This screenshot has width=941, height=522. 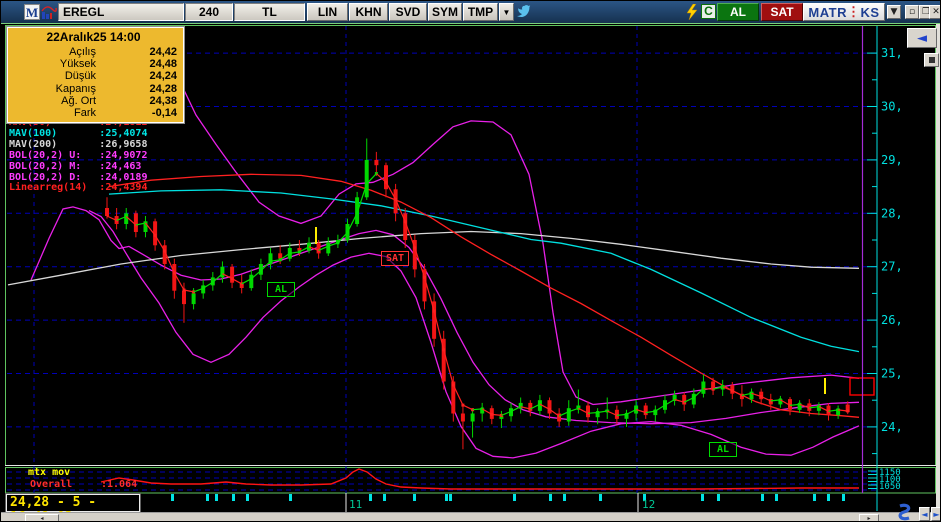 What do you see at coordinates (73, 507) in the screenshot?
I see `status-price-time: 24,28 - 5 - 16:49:03` at bounding box center [73, 507].